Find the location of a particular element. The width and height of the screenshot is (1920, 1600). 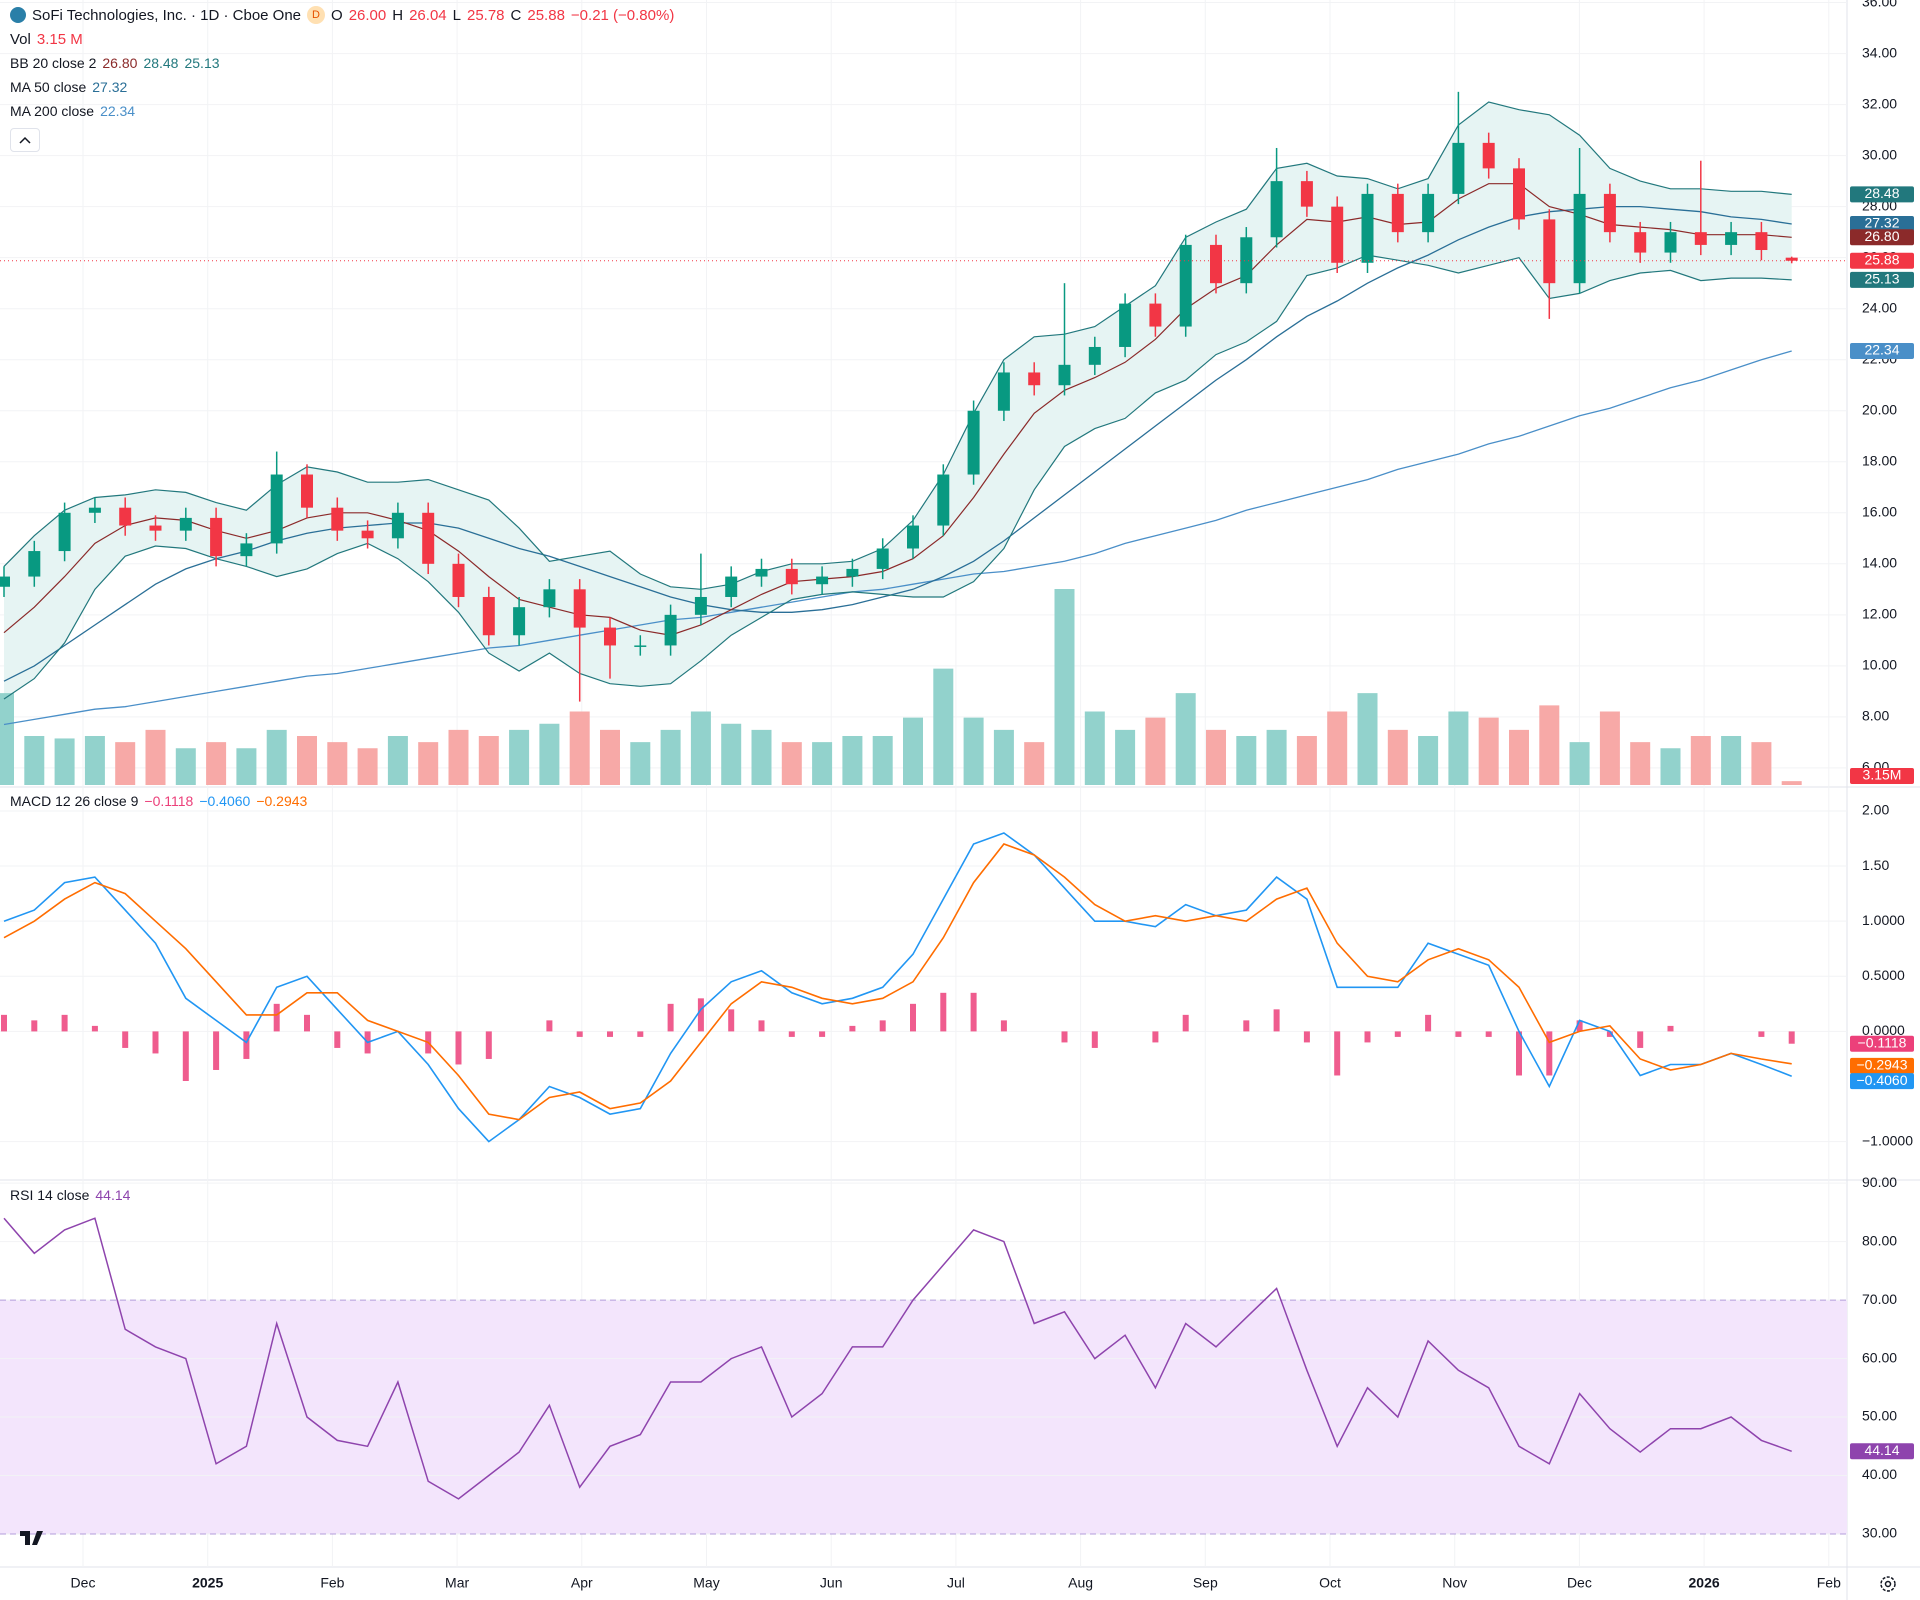

x-tick-label: May is located at coordinates (706, 1583).